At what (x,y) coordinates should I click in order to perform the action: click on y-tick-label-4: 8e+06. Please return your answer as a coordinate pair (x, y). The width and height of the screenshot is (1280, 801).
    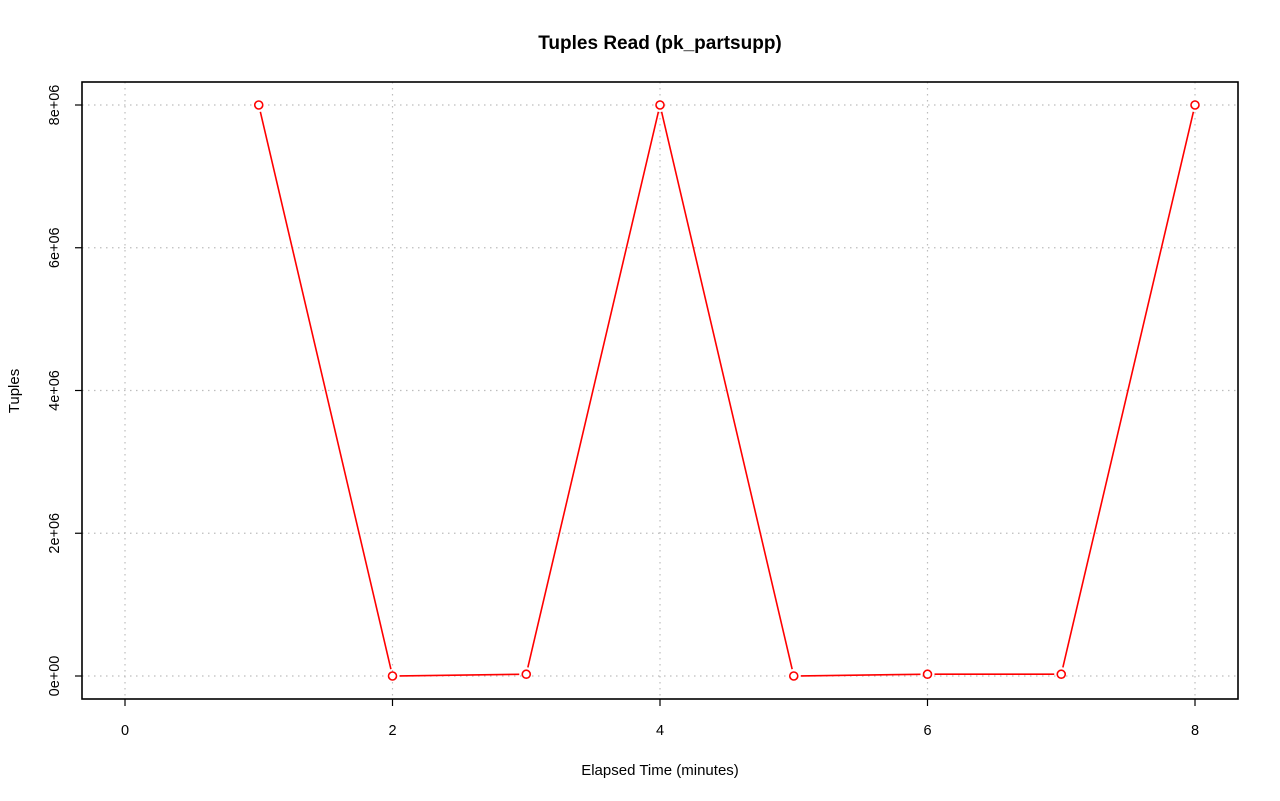
    Looking at the image, I should click on (55, 105).